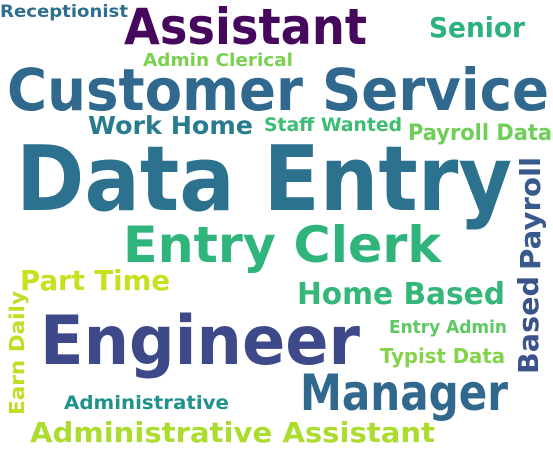 The height and width of the screenshot is (452, 553). Describe the element at coordinates (528, 325) in the screenshot. I see `word-based-vertical: Based` at that location.